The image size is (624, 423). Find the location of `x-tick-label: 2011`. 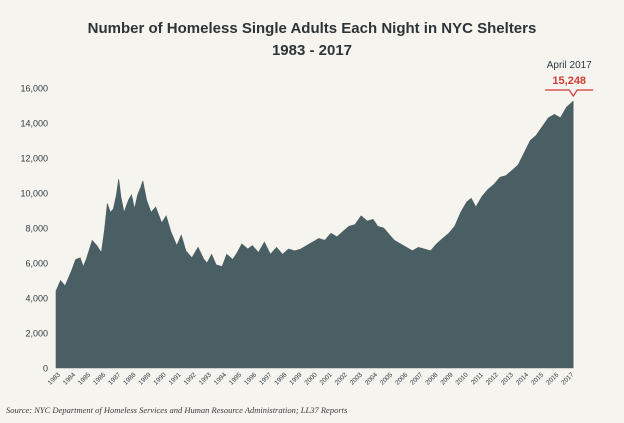

x-tick-label: 2011 is located at coordinates (477, 378).